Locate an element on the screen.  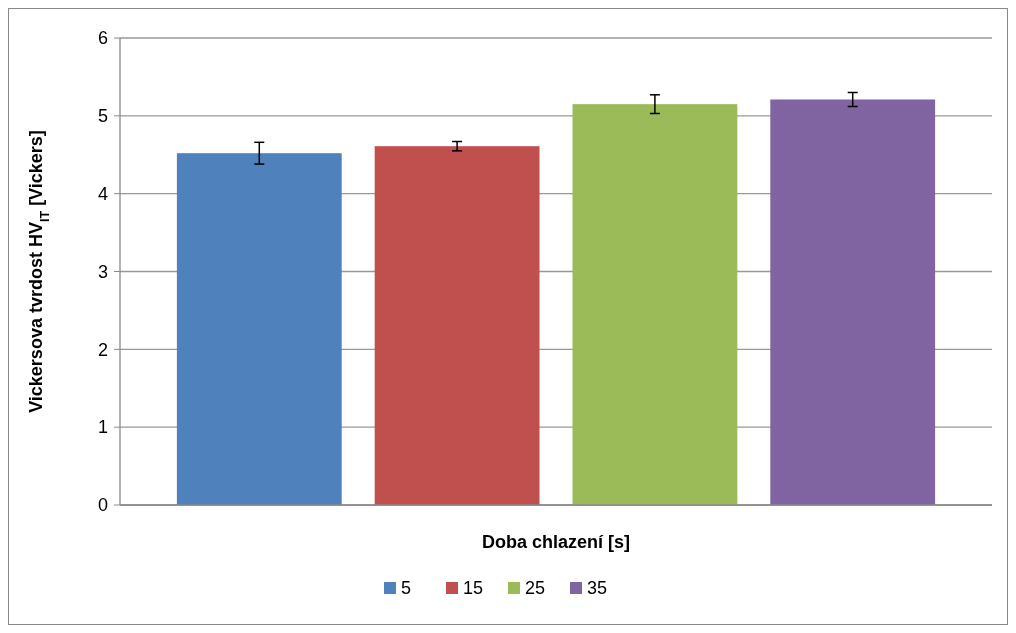
y-tick-label: 0 is located at coordinates (102, 505).